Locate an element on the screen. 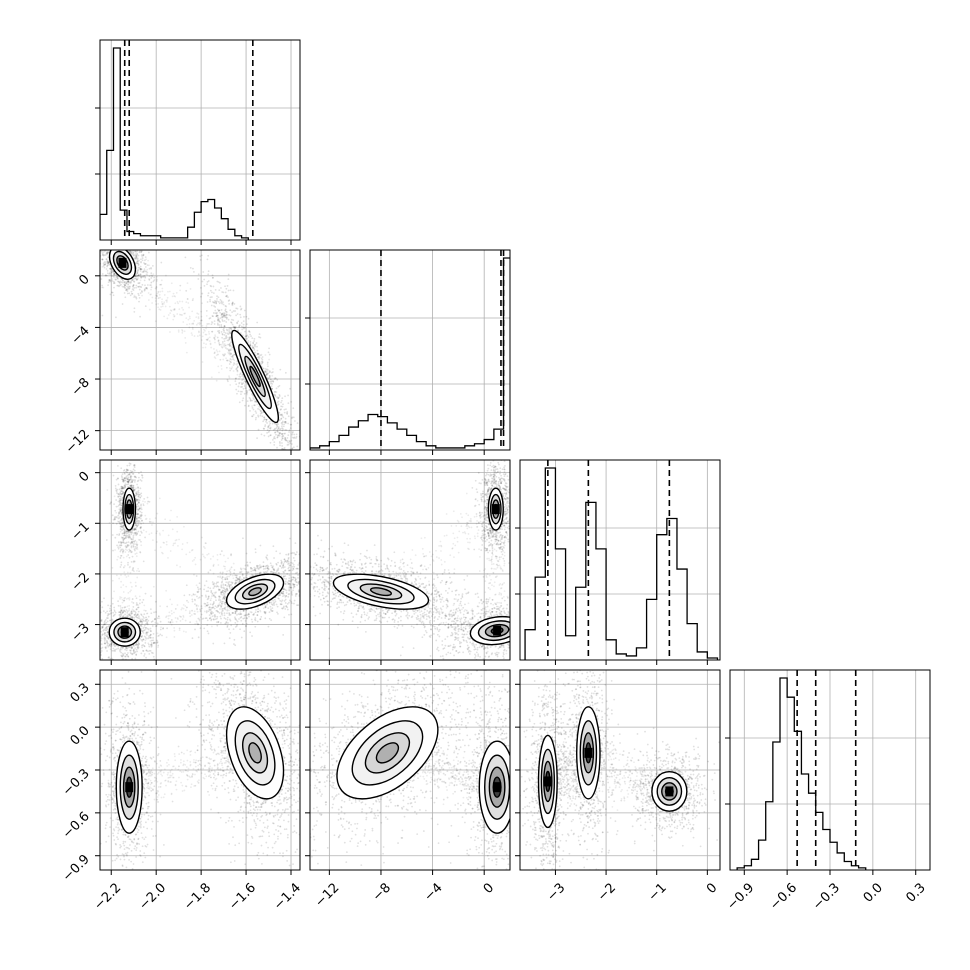  scatter-panel-3-2-frame is located at coordinates (410, 560).